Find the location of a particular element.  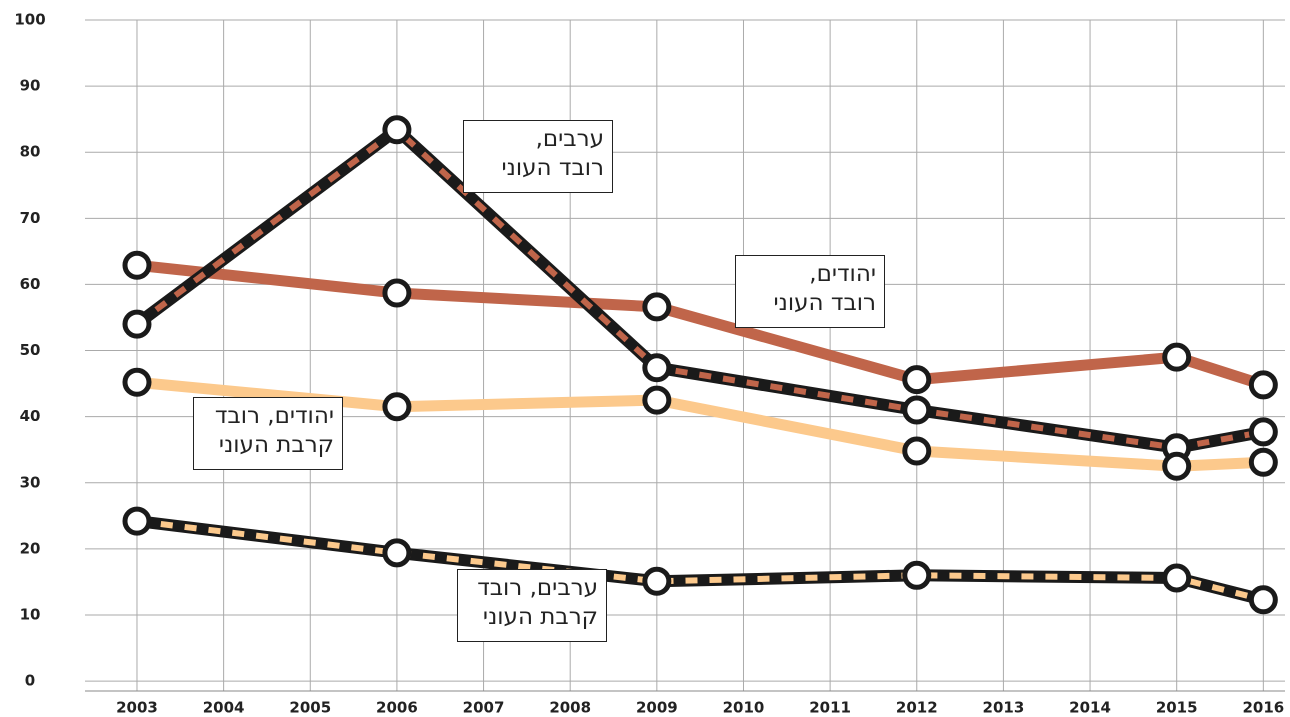

y-tick-label: 50 is located at coordinates (30, 350).